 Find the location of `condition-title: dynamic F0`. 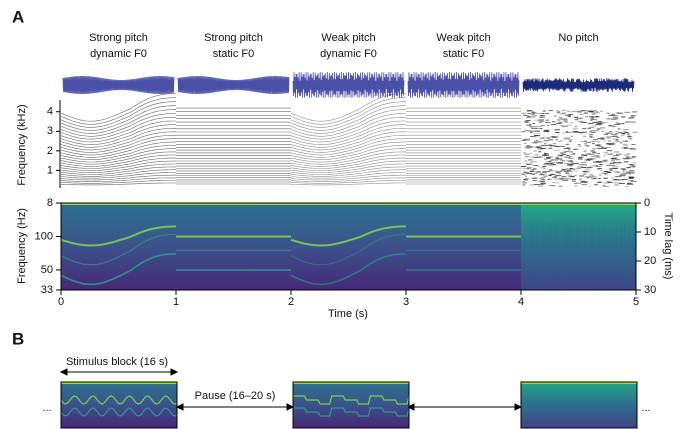

condition-title: dynamic F0 is located at coordinates (118, 54).